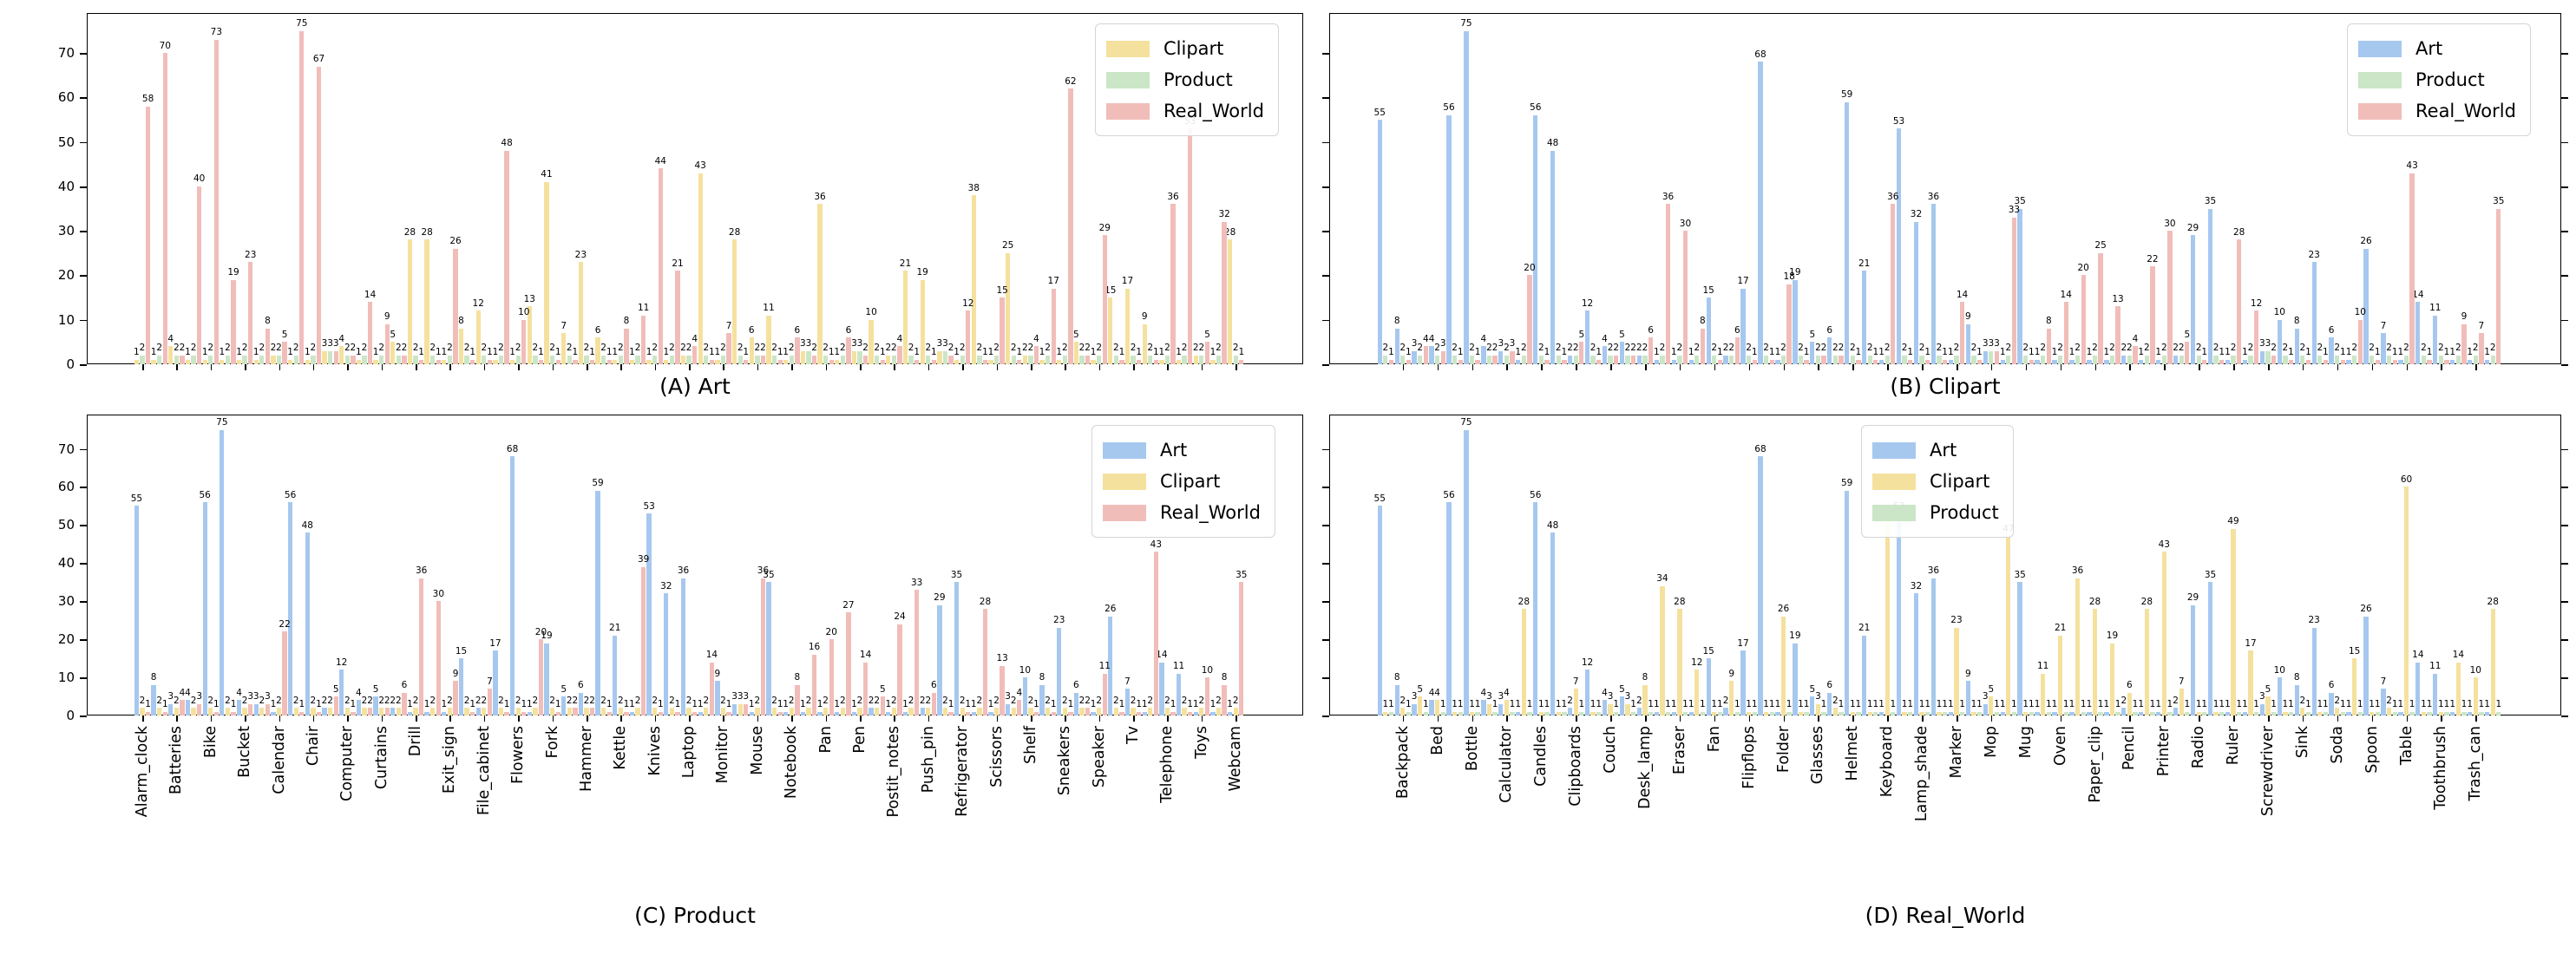 The image size is (2576, 954). What do you see at coordinates (1945, 915) in the screenshot?
I see `panel-d-caption: (D) Real_World` at bounding box center [1945, 915].